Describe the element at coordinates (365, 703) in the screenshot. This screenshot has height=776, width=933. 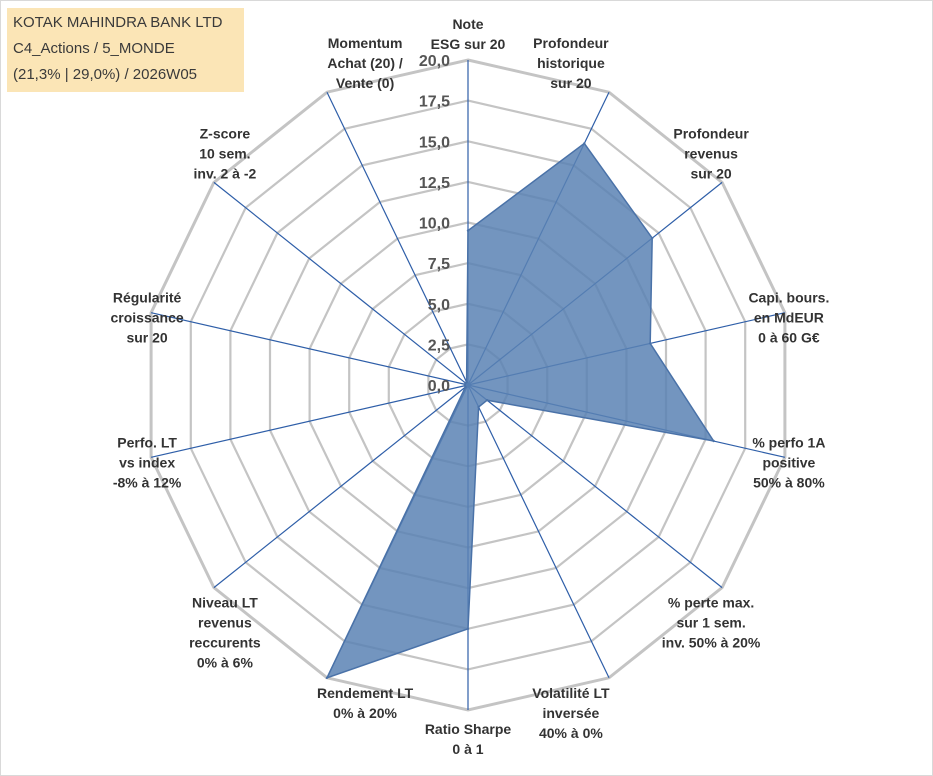
I see `axis-label: Rendement LT 0% à 20%` at that location.